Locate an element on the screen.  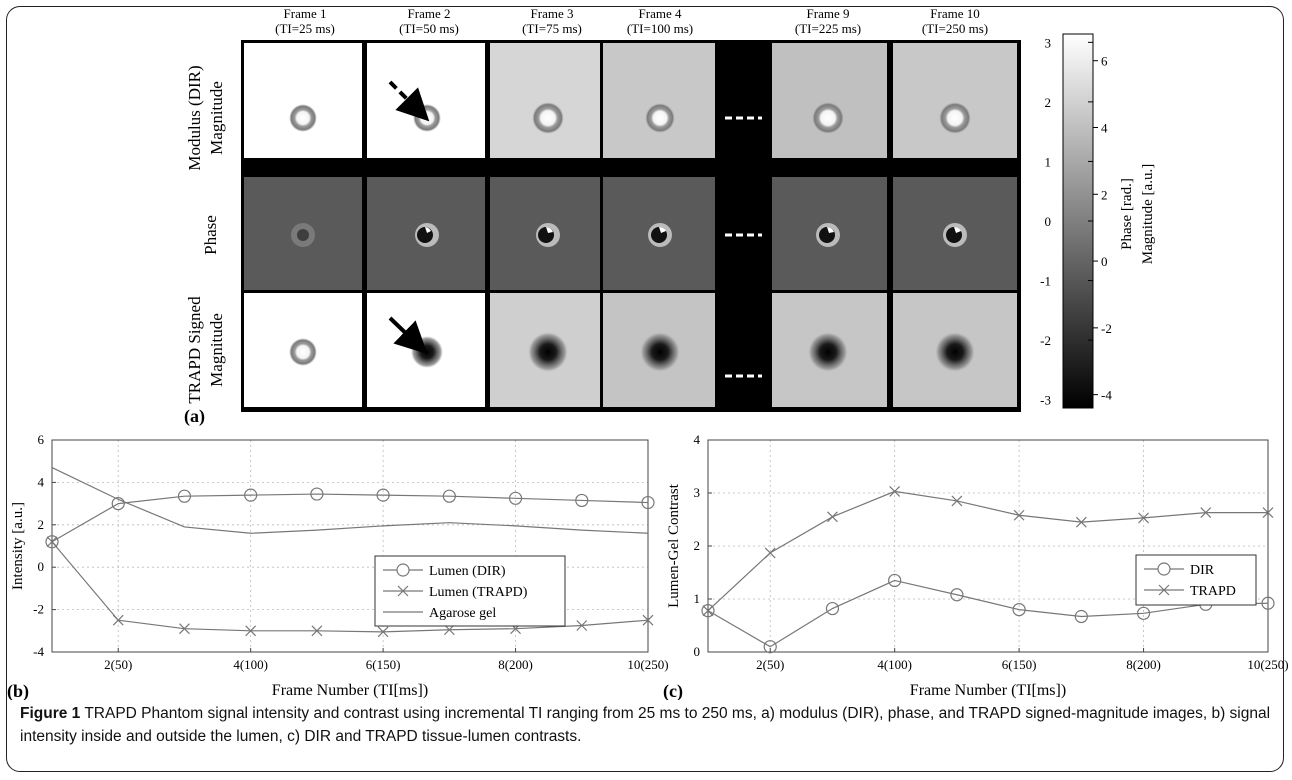
y-tick-label: -2 is located at coordinates (38, 609).